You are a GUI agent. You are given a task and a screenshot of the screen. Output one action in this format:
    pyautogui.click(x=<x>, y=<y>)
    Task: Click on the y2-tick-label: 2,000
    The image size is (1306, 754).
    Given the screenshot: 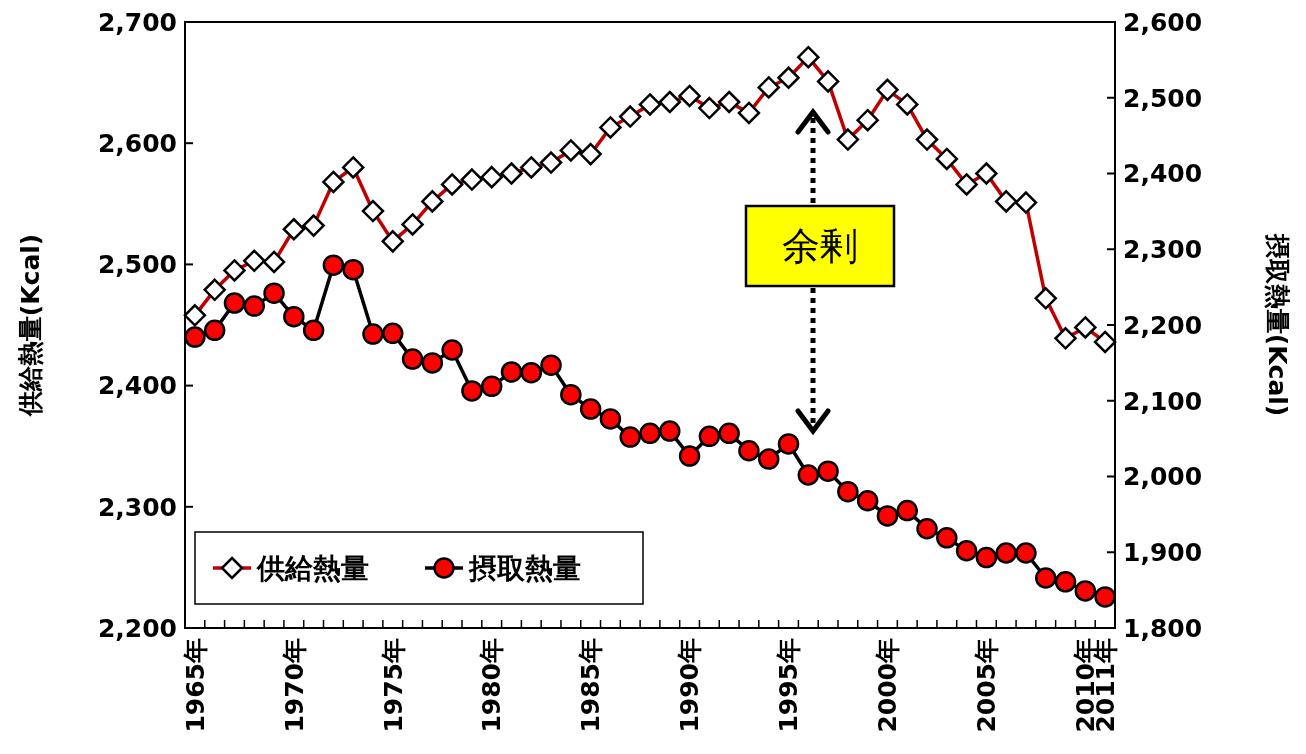 What is the action you would take?
    pyautogui.click(x=1163, y=477)
    